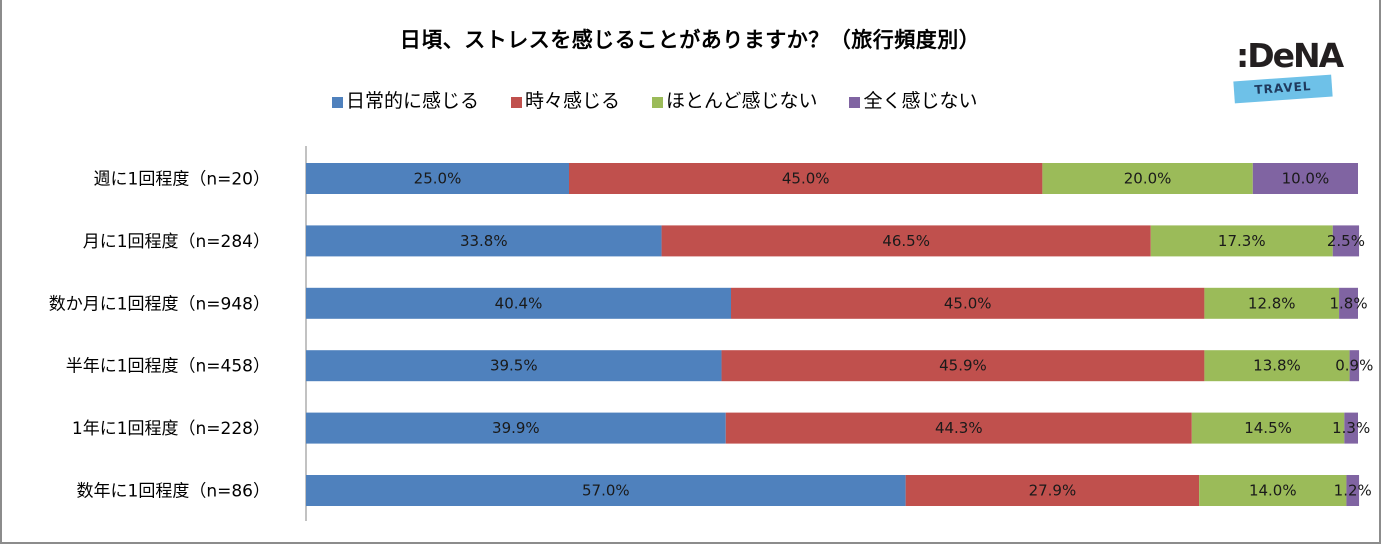 This screenshot has height=546, width=1381. What do you see at coordinates (573, 101) in the screenshot?
I see `legend-label-sometimes: 時々感じる` at bounding box center [573, 101].